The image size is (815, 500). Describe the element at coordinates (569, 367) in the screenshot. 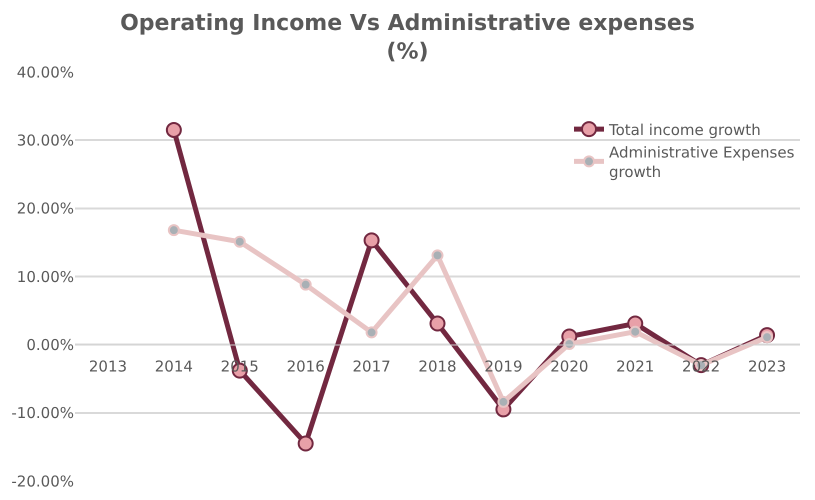

I see `x-tick-label: 2020` at that location.